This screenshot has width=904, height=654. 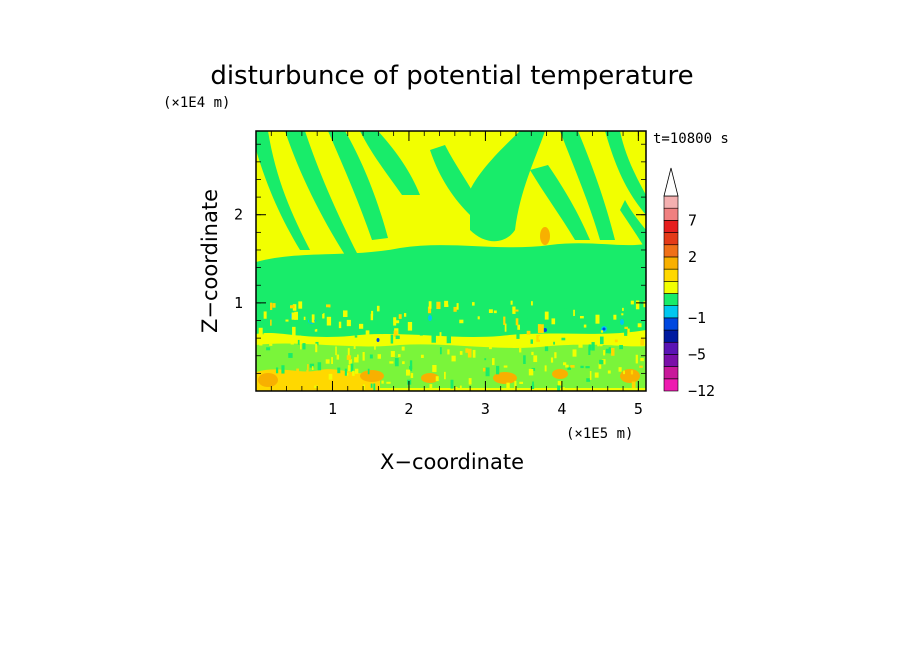 What do you see at coordinates (332, 409) in the screenshot?
I see `x-tick-label: 1` at bounding box center [332, 409].